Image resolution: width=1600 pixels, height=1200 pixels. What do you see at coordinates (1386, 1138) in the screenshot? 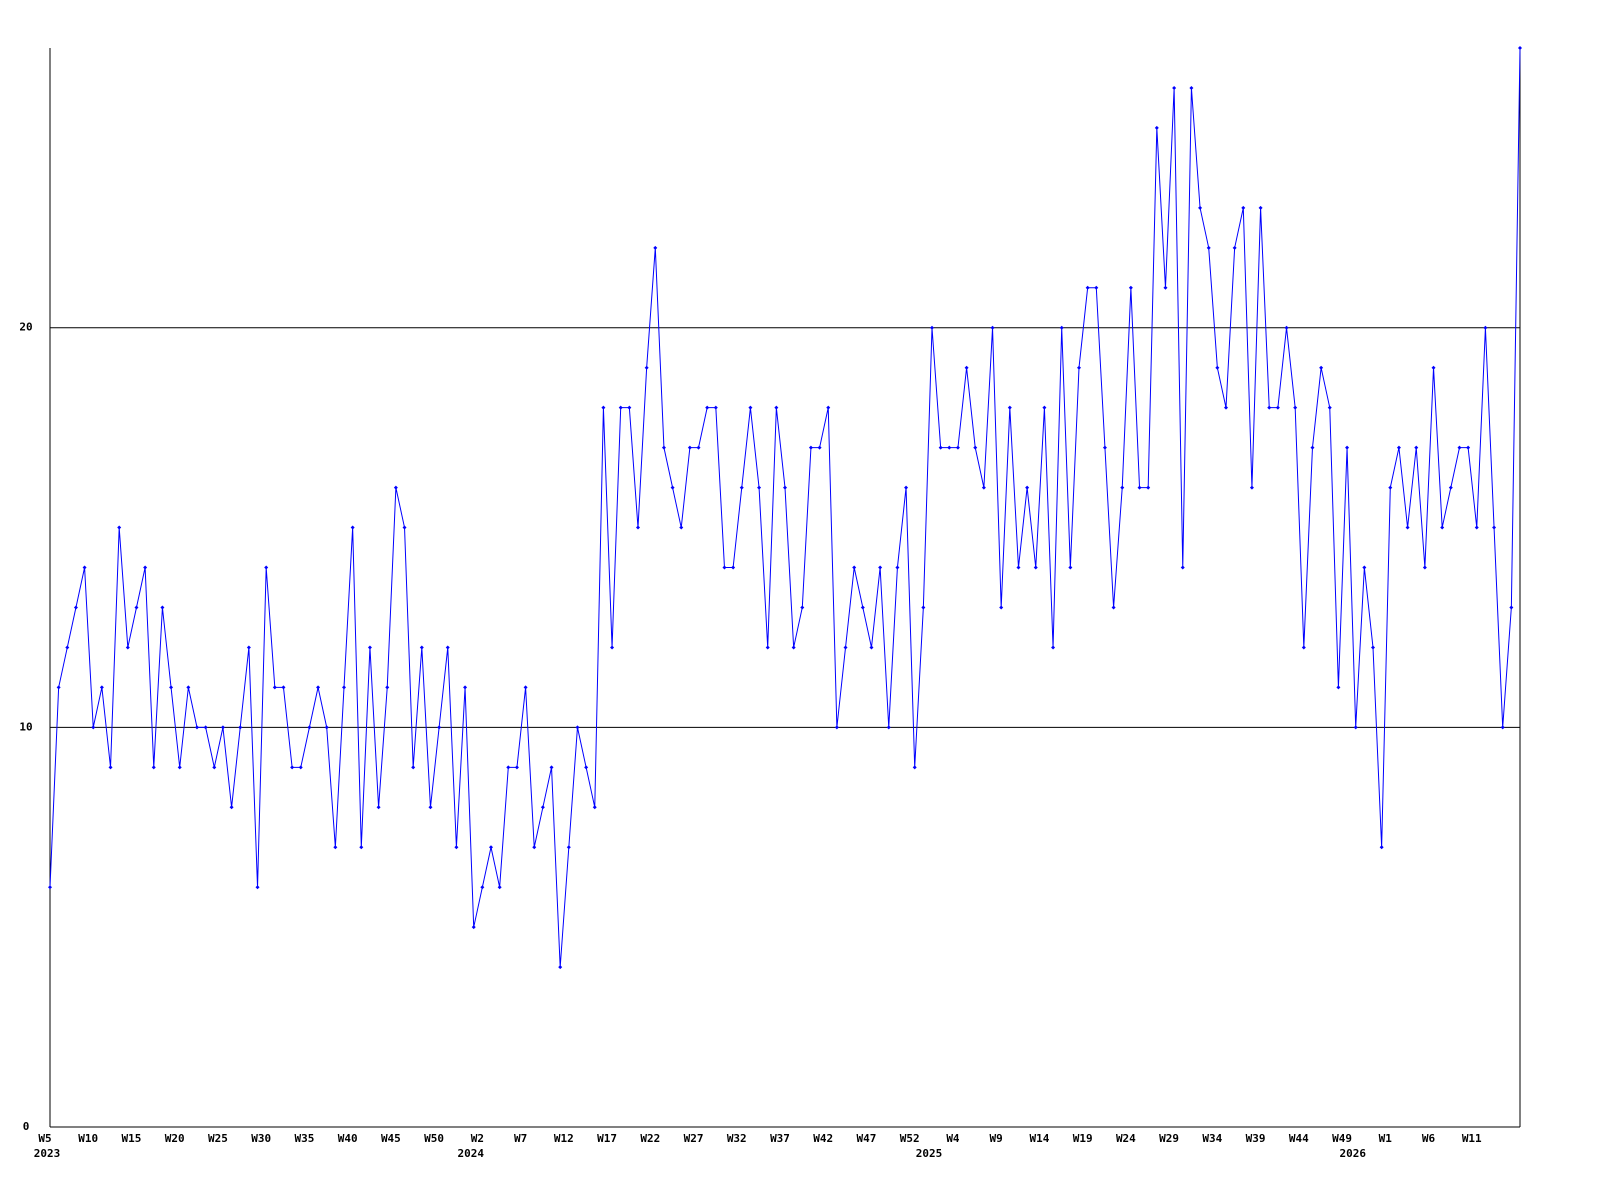
I see `x-tick-label: W1` at bounding box center [1386, 1138].